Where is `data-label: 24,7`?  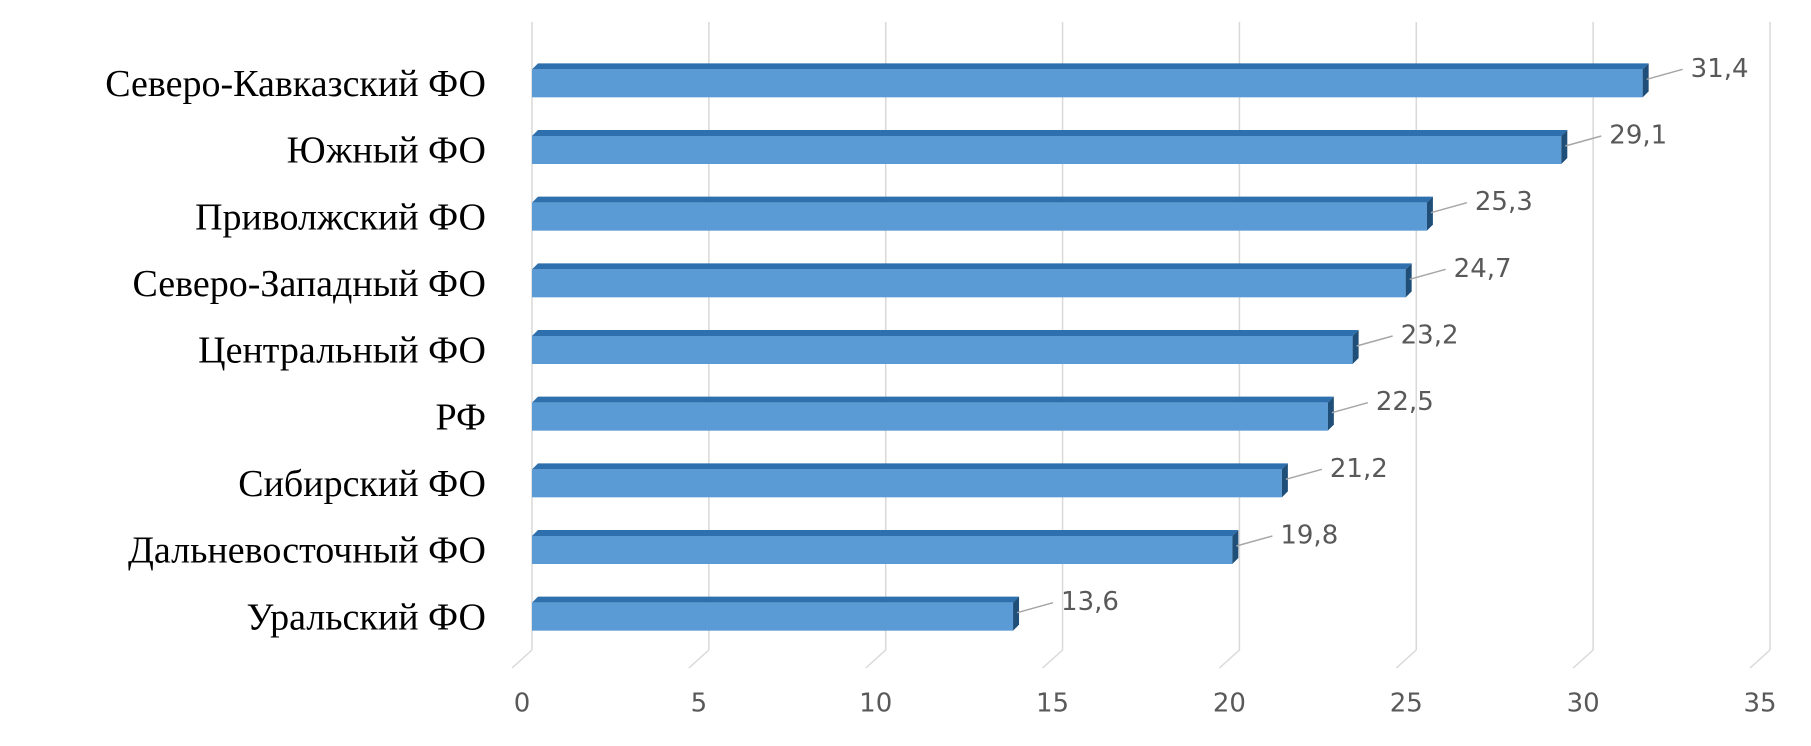
data-label: 24,7 is located at coordinates (1483, 269).